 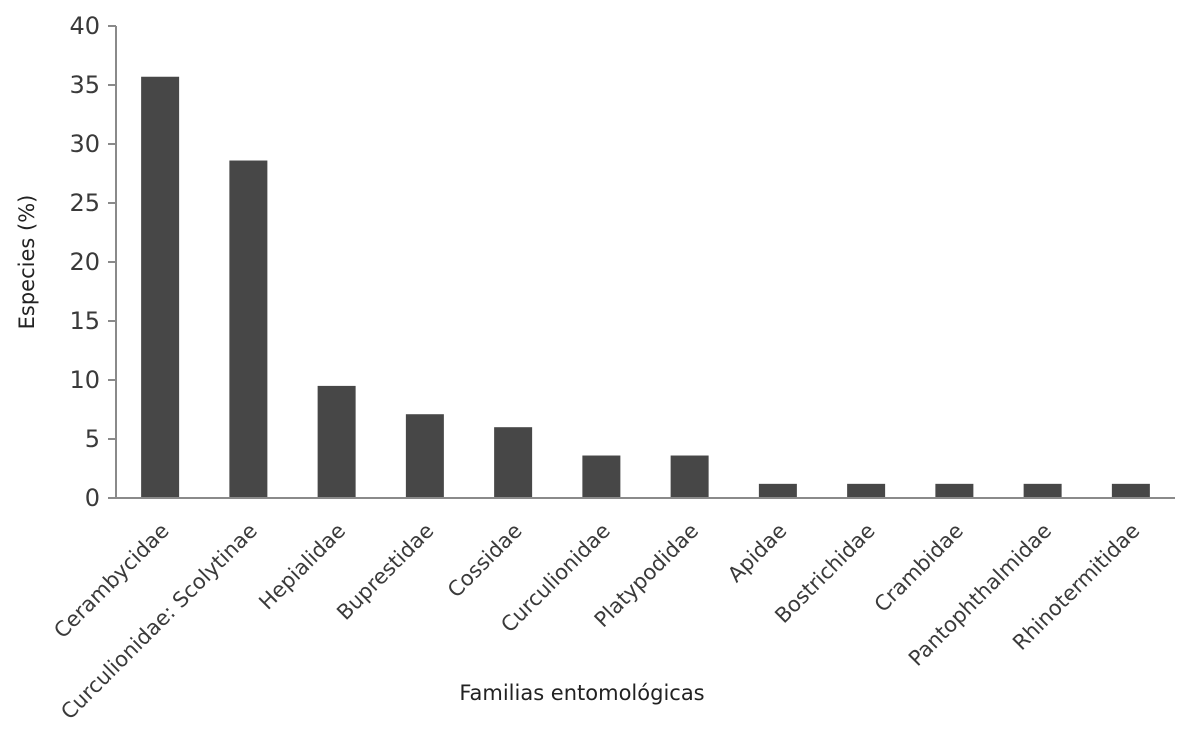 What do you see at coordinates (84, 321) in the screenshot?
I see `y-tick-label: 15` at bounding box center [84, 321].